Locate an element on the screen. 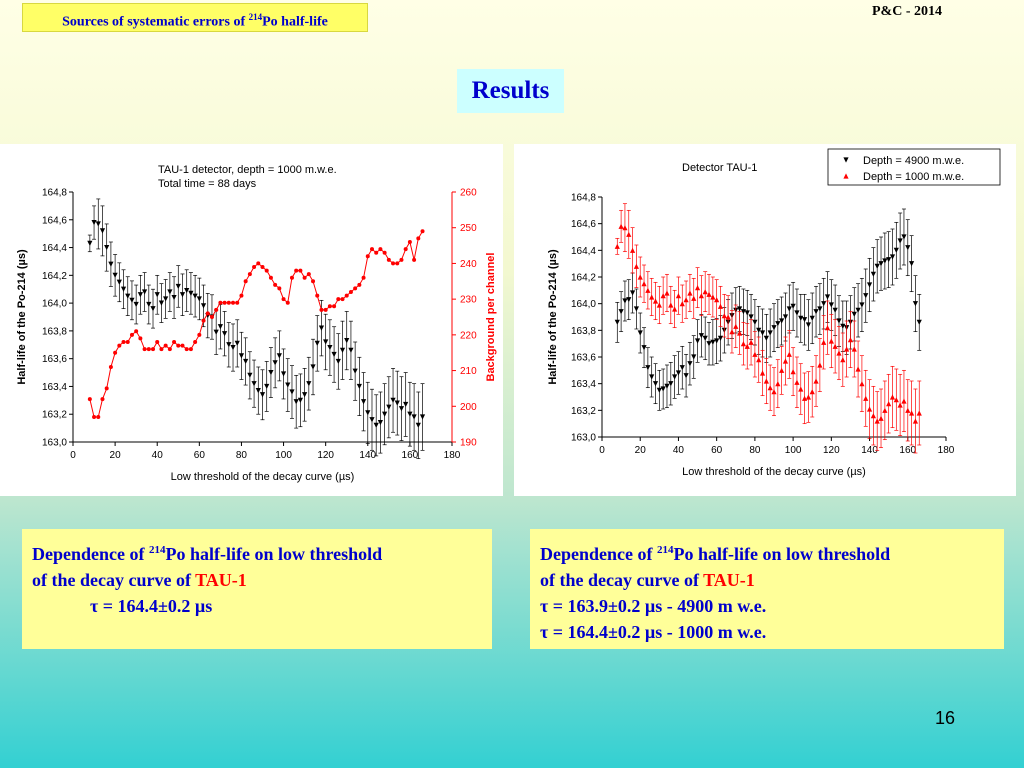 This screenshot has height=768, width=1024. caption-right-line4: τ = 164.4±0.2 µs - 1000 m w.e. is located at coordinates (767, 632).